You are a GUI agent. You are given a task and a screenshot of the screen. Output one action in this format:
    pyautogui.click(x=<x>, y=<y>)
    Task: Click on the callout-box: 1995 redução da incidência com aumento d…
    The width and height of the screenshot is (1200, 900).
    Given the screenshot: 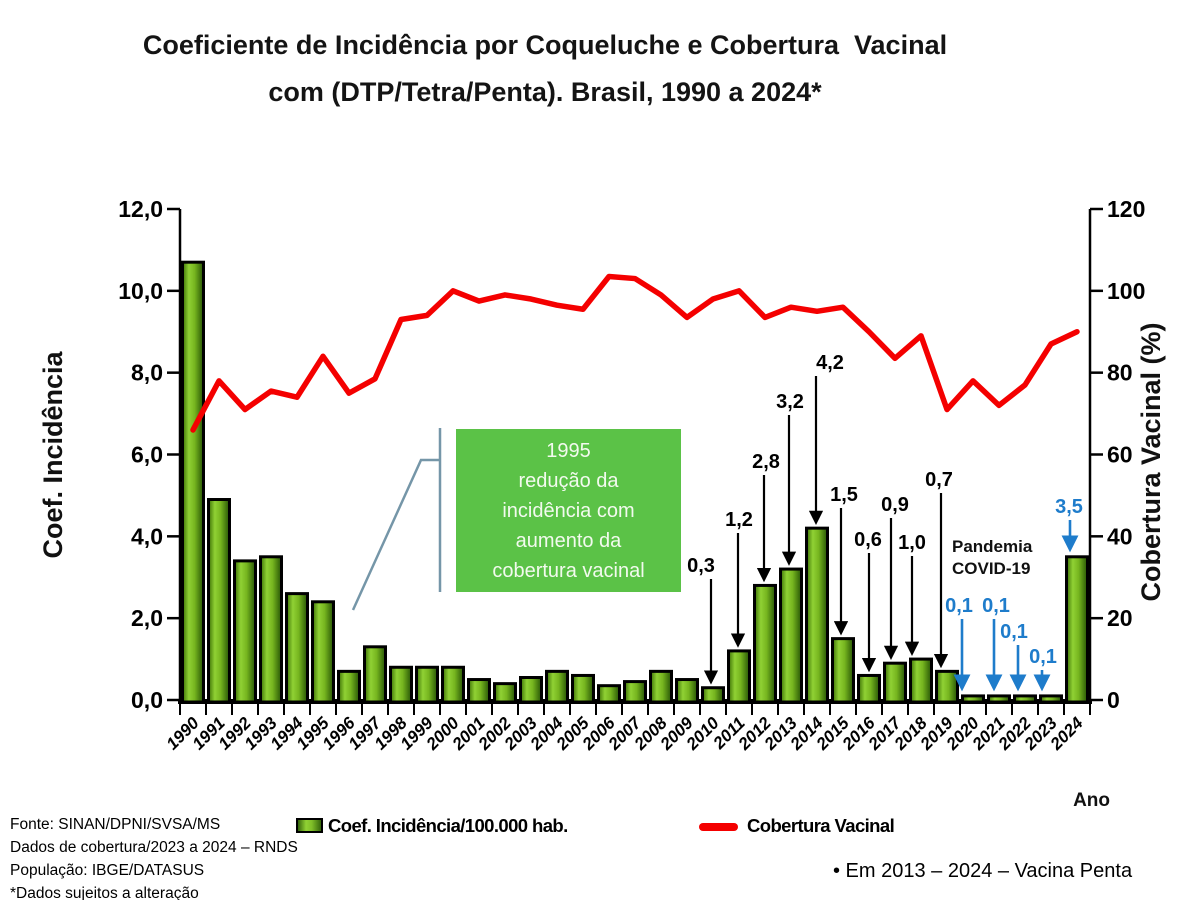 What is the action you would take?
    pyautogui.click(x=568, y=510)
    